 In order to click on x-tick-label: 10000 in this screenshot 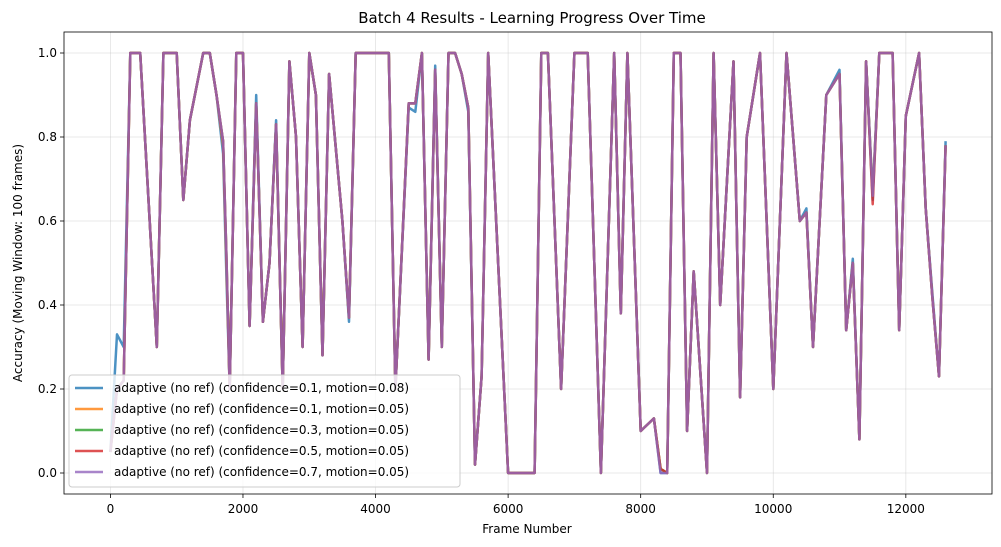, I will do `click(773, 509)`.